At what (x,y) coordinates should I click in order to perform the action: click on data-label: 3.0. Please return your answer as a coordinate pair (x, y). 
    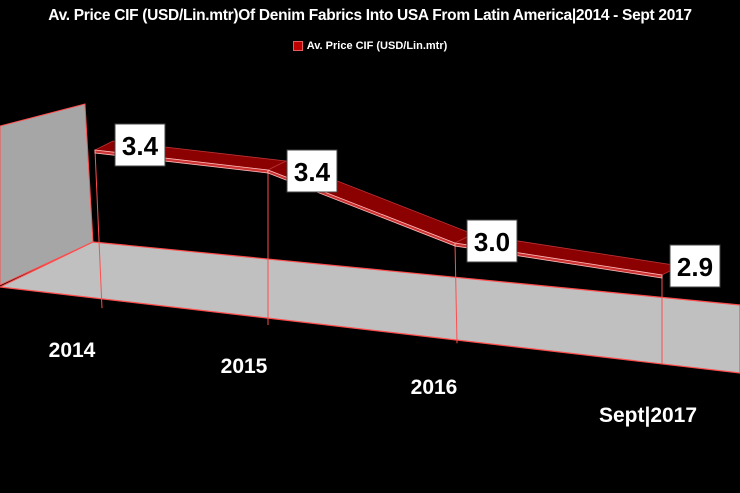
    Looking at the image, I should click on (492, 242).